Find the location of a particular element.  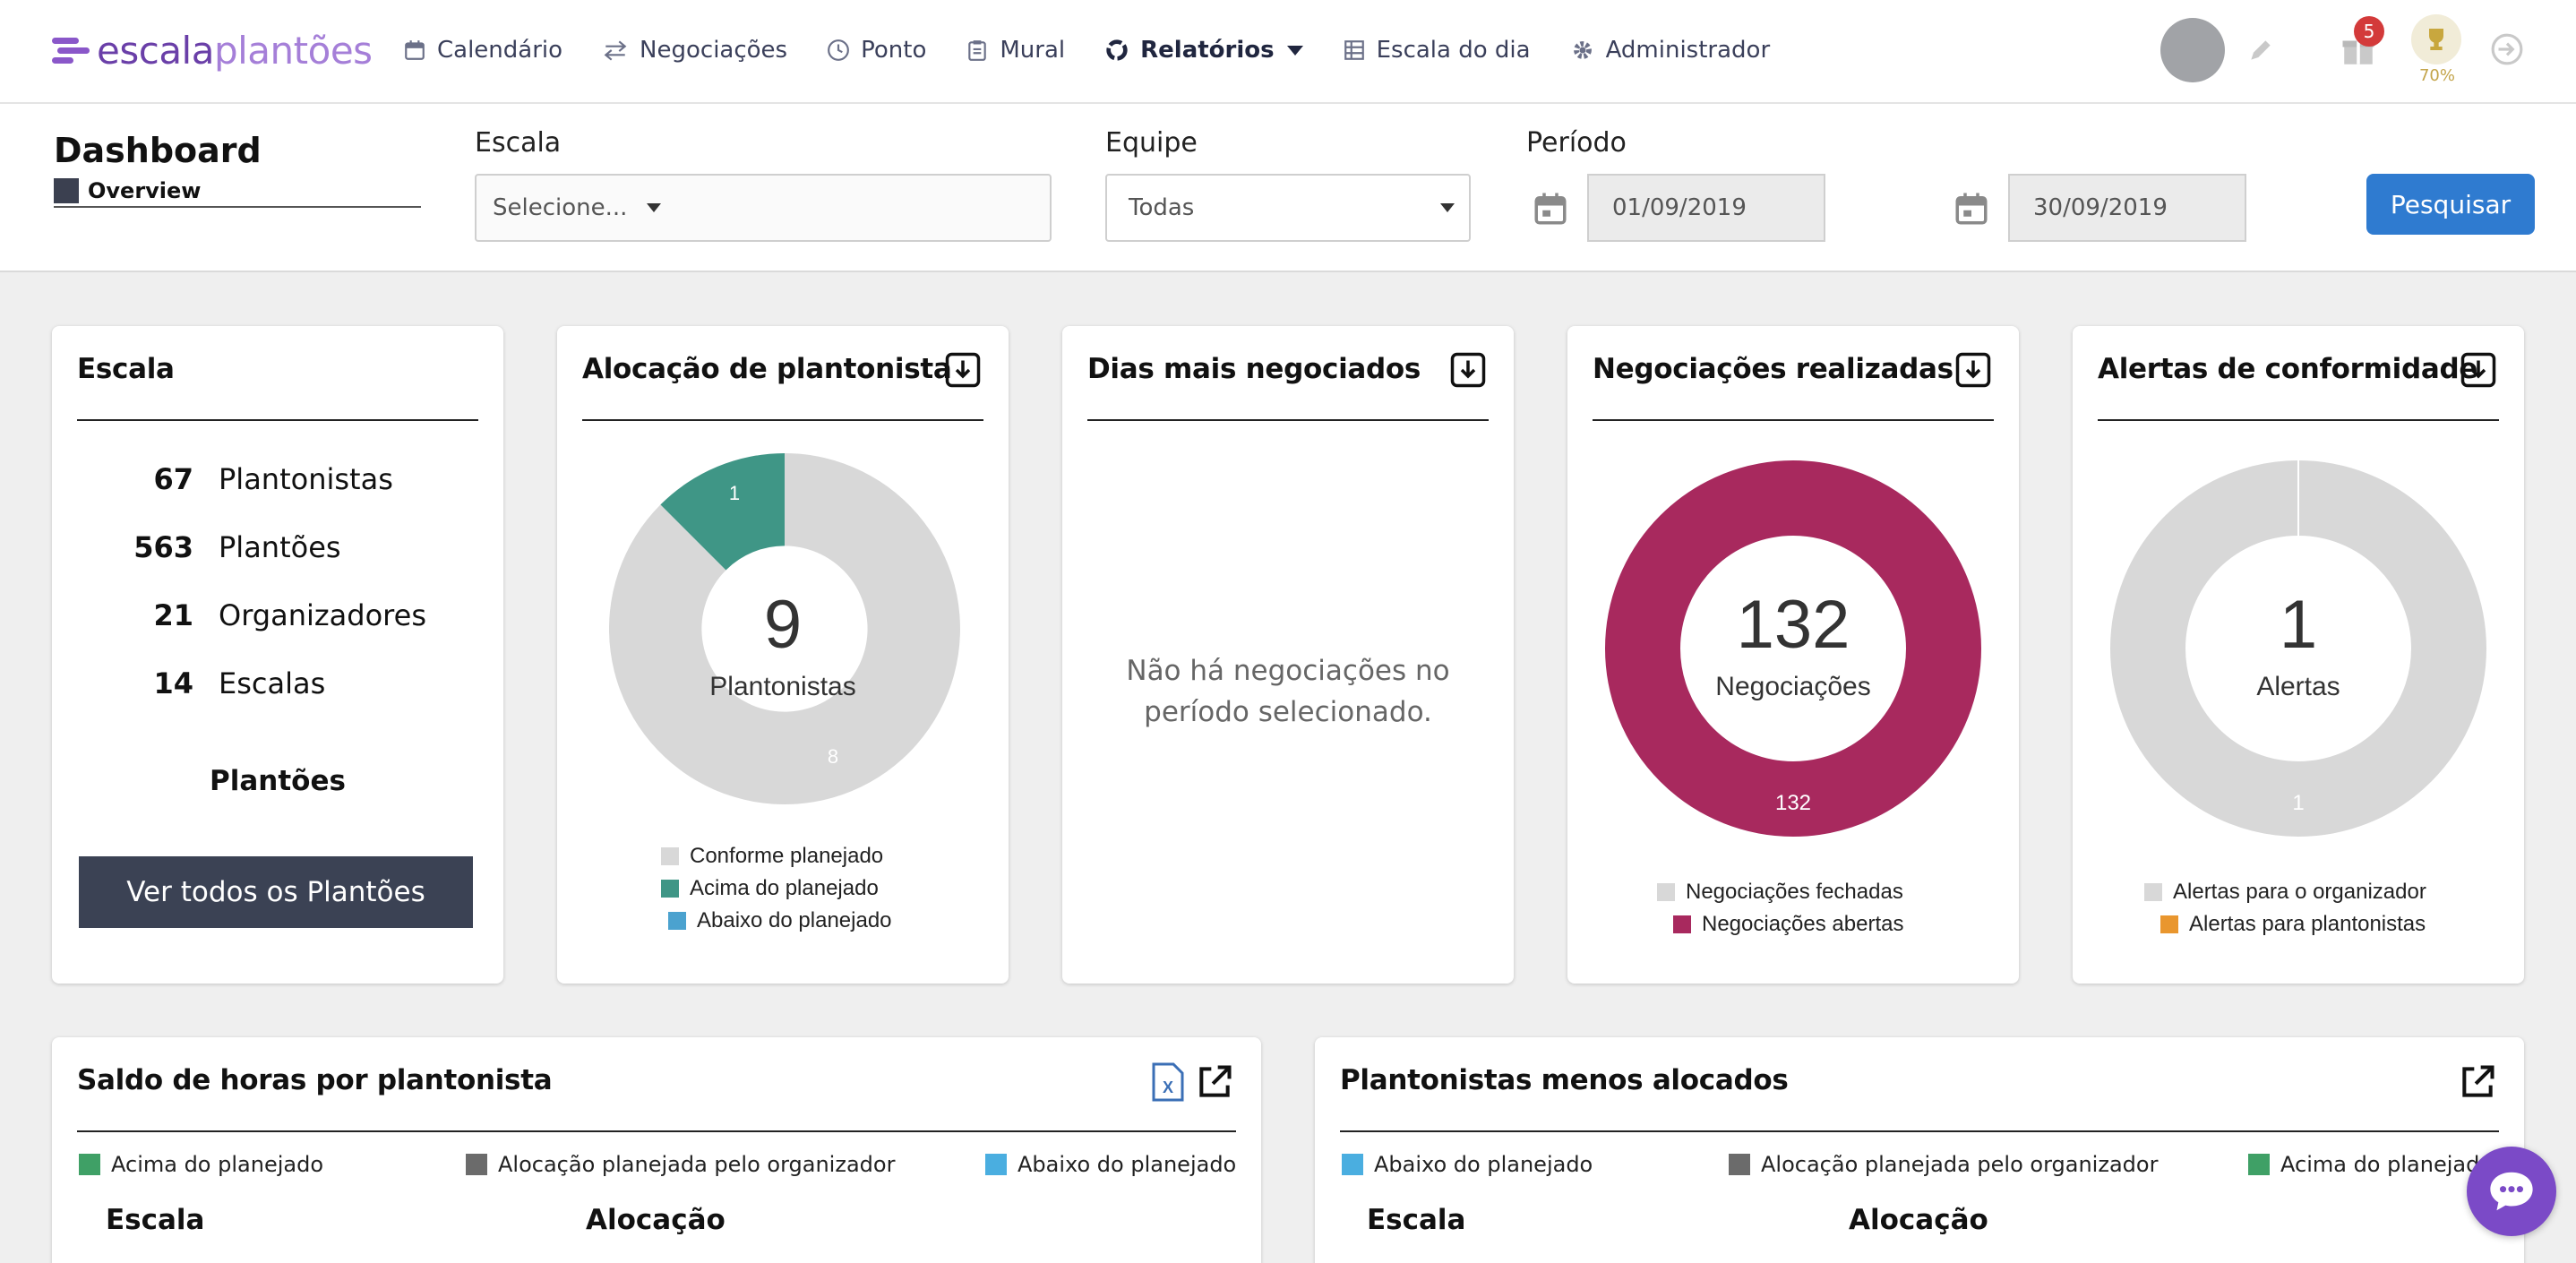

nav-item-ponto: Ponto is located at coordinates (876, 50).